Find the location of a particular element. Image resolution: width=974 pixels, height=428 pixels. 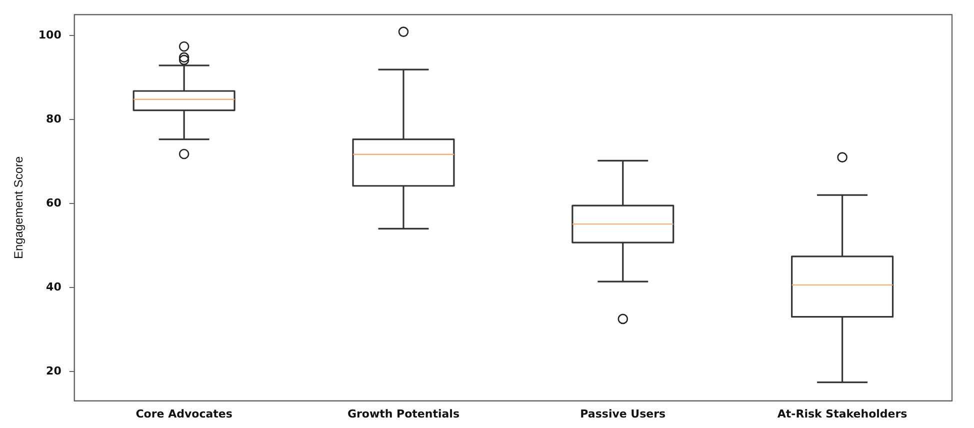

y-tick-label: 60 is located at coordinates (54, 203).